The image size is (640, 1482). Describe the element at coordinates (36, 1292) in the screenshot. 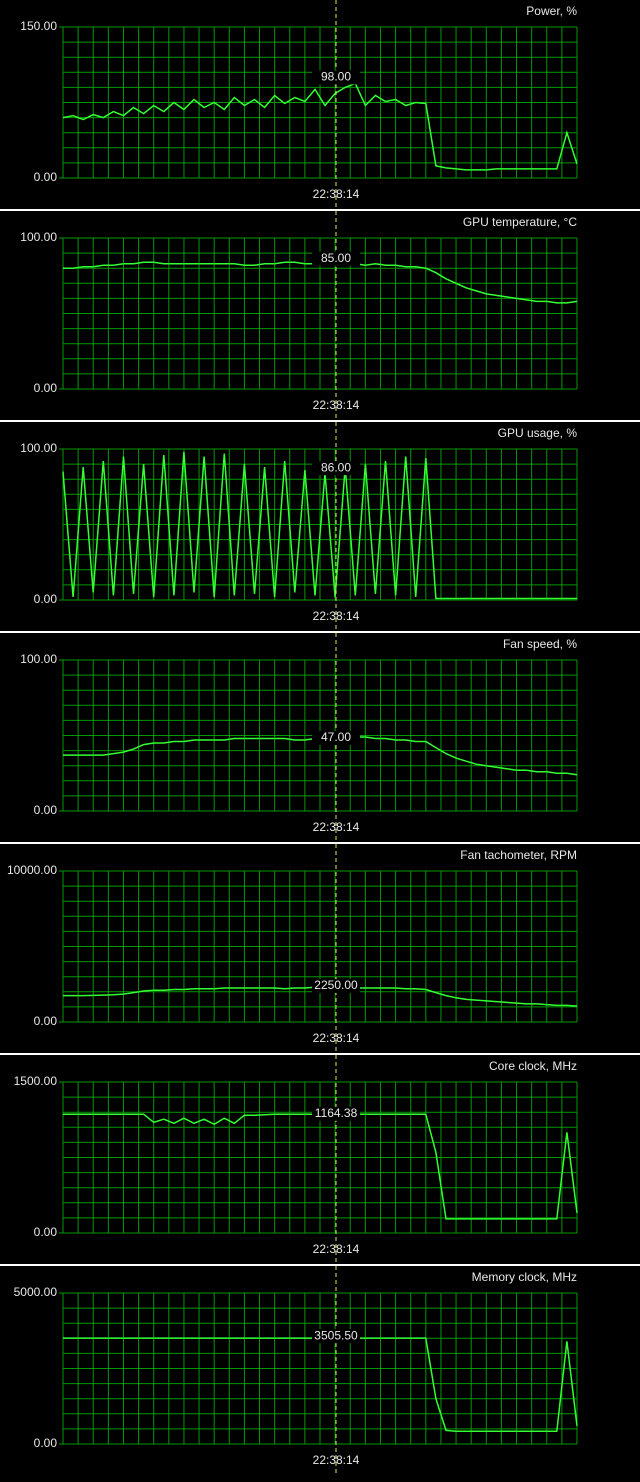

I see `y-tick-label: 5000.00` at that location.